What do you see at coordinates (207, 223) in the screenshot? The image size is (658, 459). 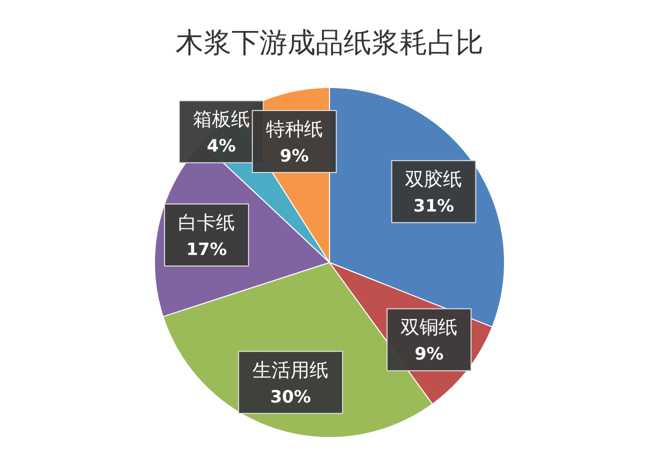 I see `slice-label: 白卡纸` at bounding box center [207, 223].